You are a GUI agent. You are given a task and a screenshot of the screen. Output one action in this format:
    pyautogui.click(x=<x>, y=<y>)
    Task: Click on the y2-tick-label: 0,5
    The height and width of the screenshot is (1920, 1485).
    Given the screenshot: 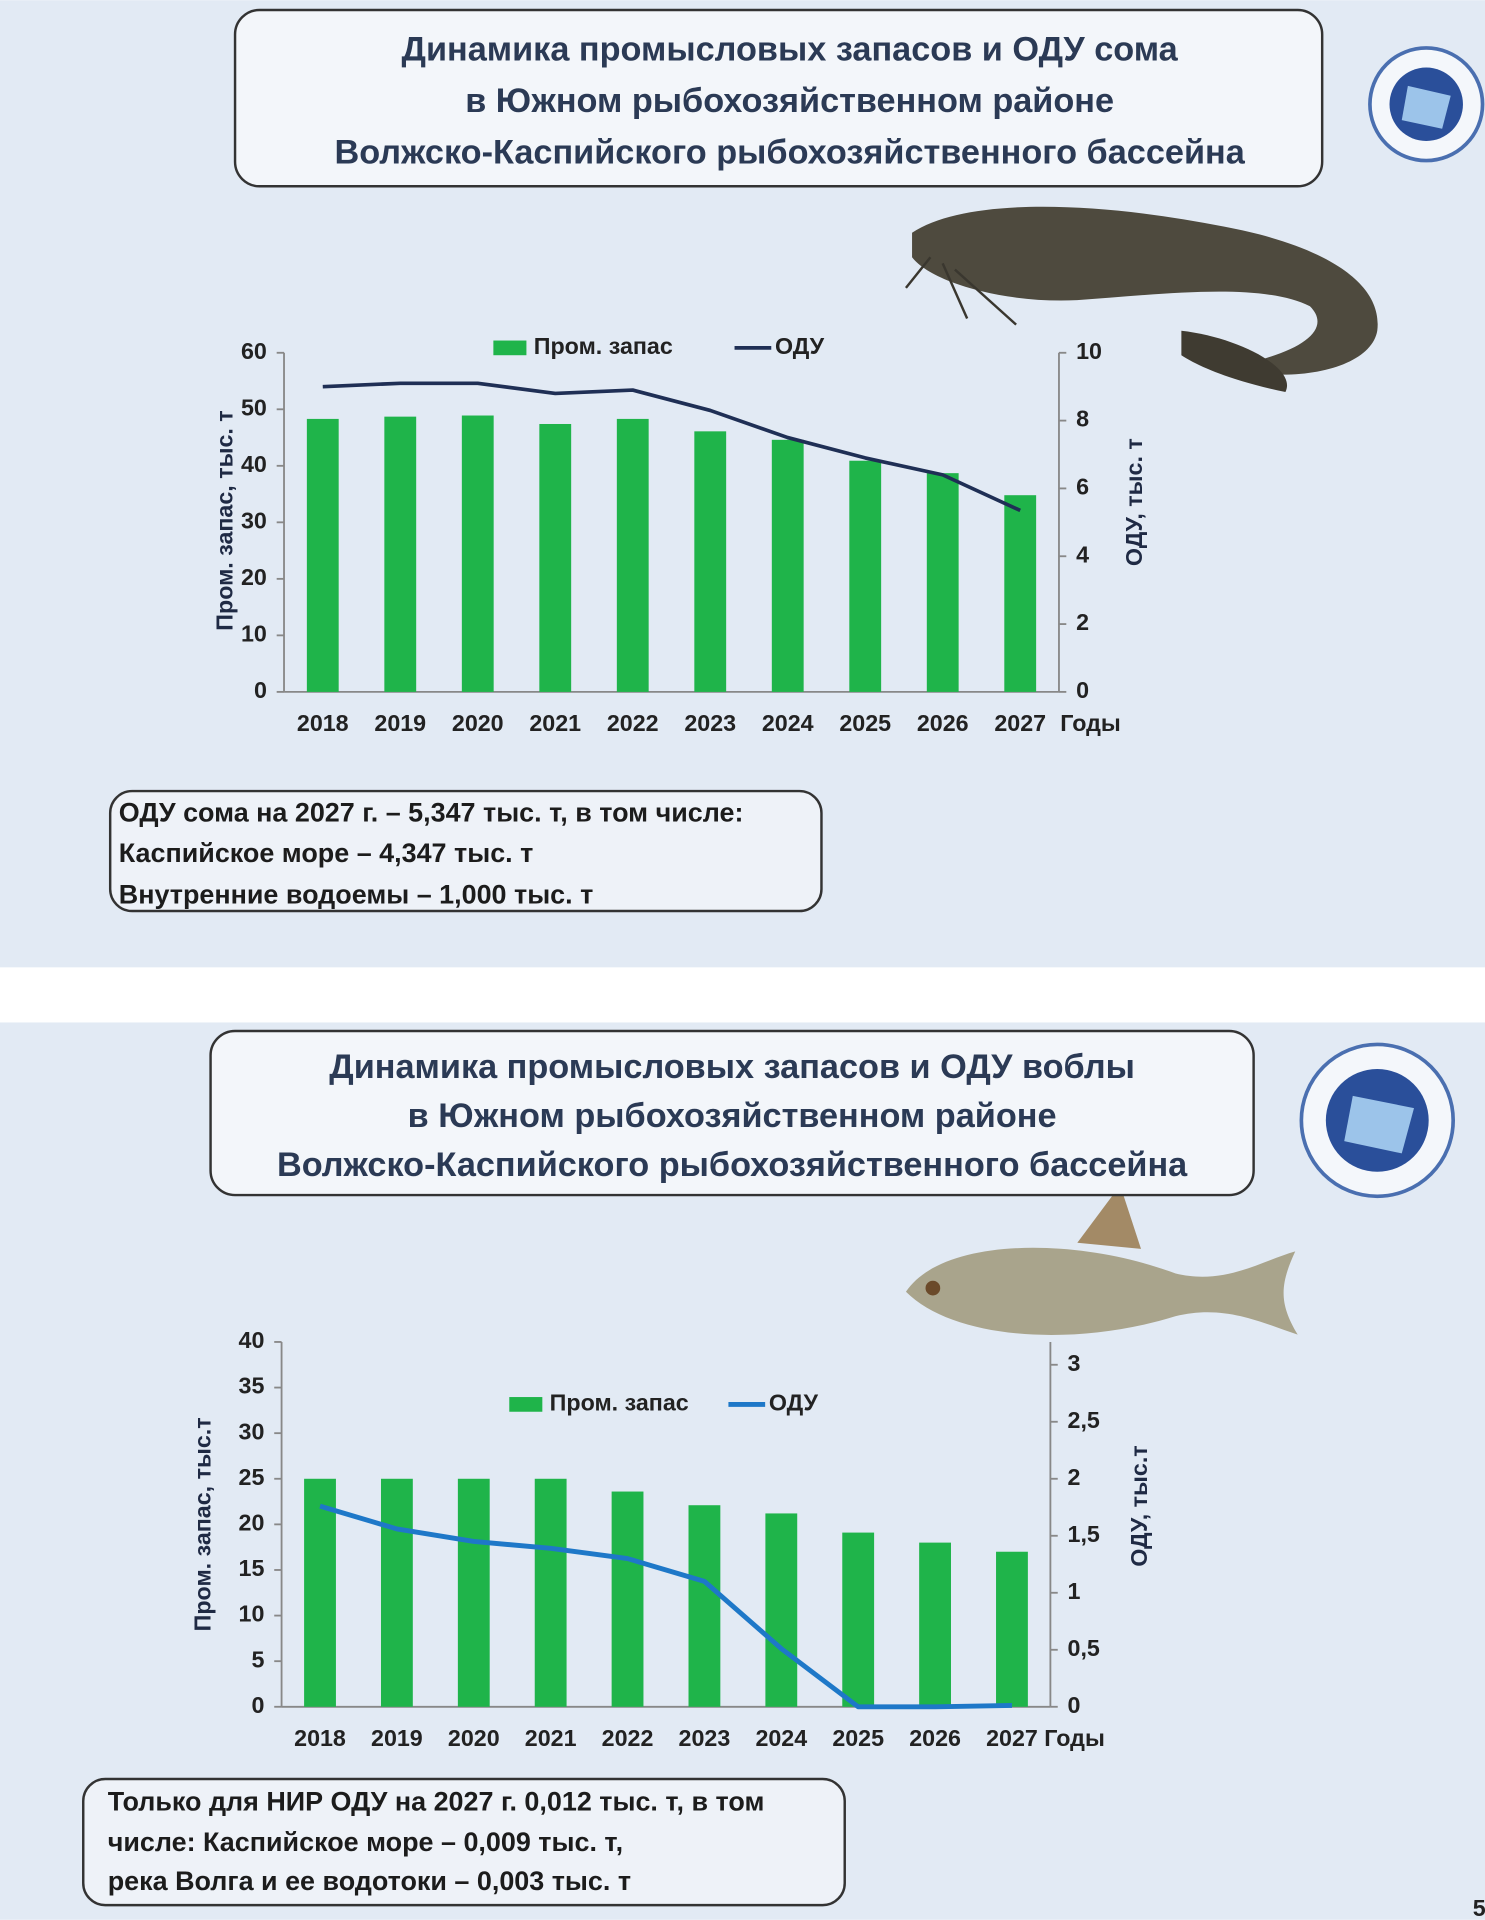 What is the action you would take?
    pyautogui.click(x=1084, y=1648)
    